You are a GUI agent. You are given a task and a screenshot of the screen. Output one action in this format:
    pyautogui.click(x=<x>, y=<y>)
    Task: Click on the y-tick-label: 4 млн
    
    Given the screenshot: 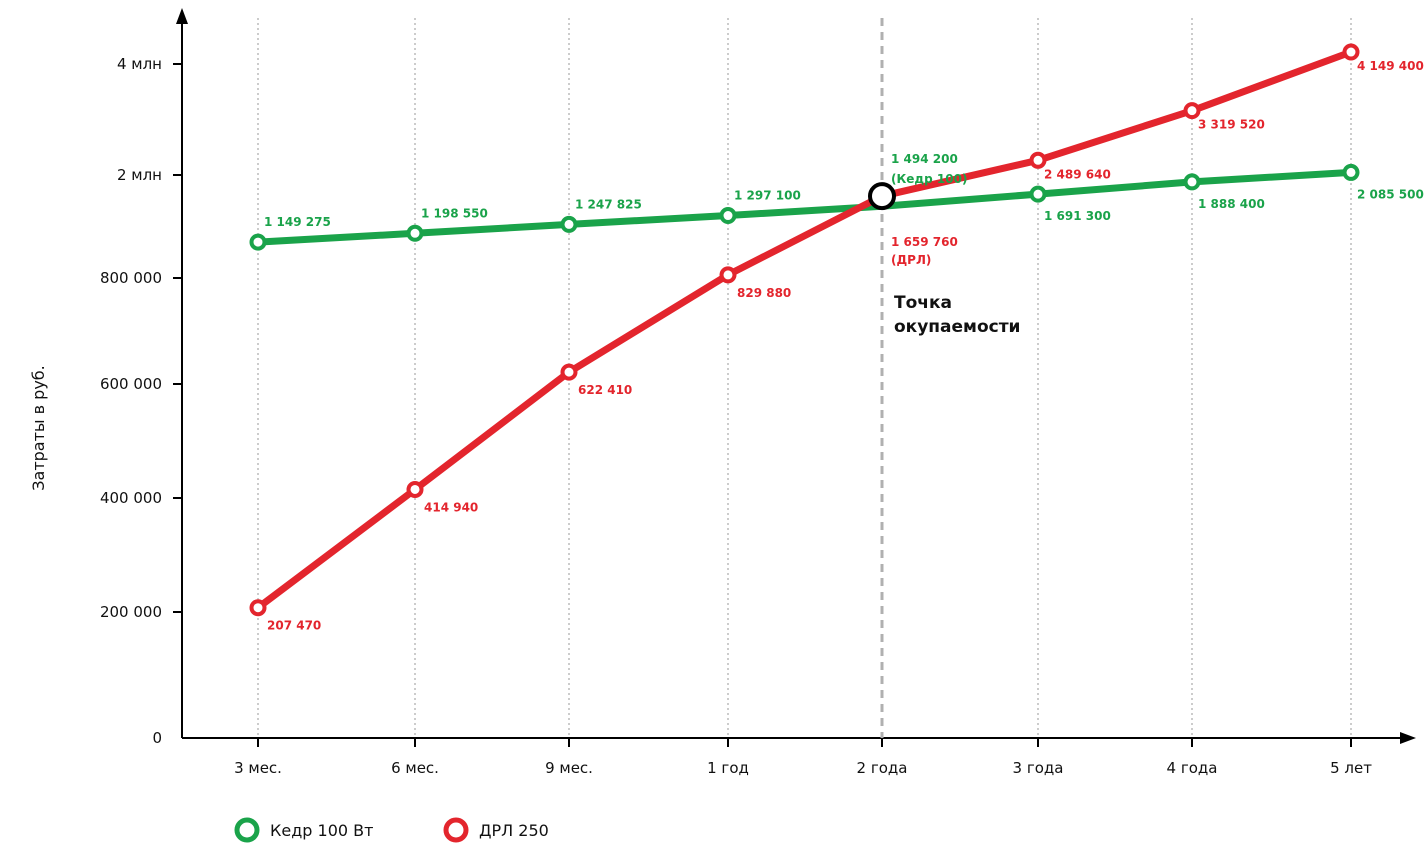 What is the action you would take?
    pyautogui.click(x=139, y=64)
    